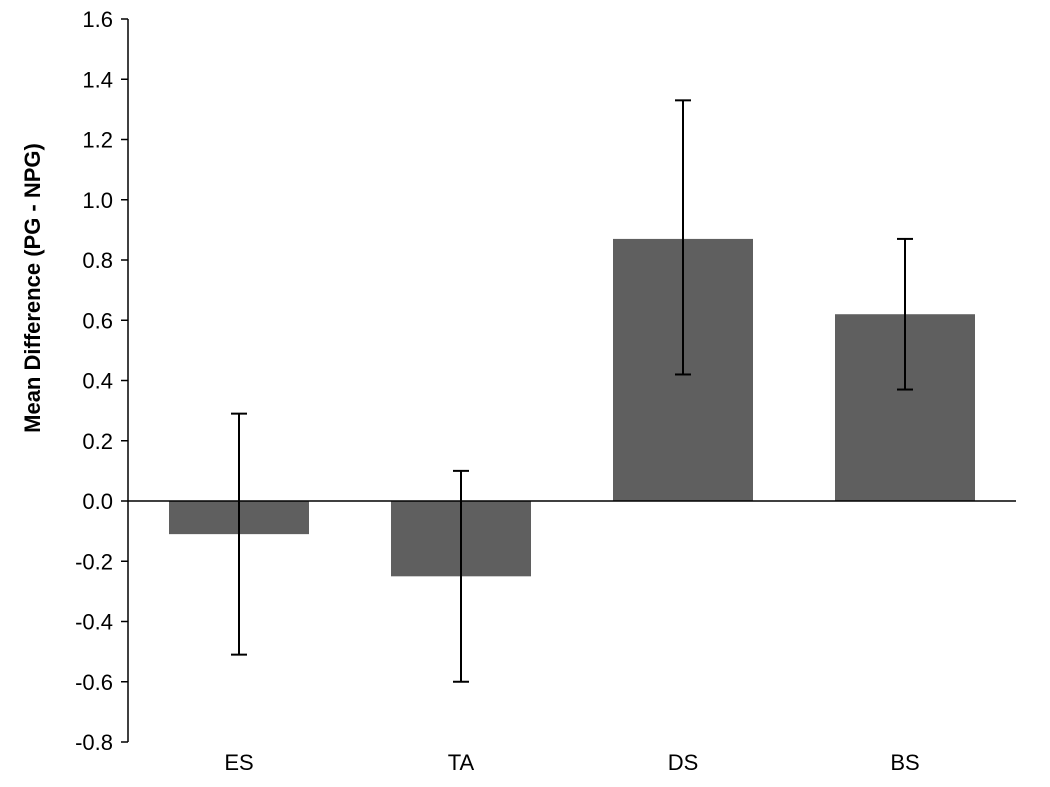 The width and height of the screenshot is (1050, 787). What do you see at coordinates (571, 762) in the screenshot?
I see `category-labels: ES TA DS BS` at bounding box center [571, 762].